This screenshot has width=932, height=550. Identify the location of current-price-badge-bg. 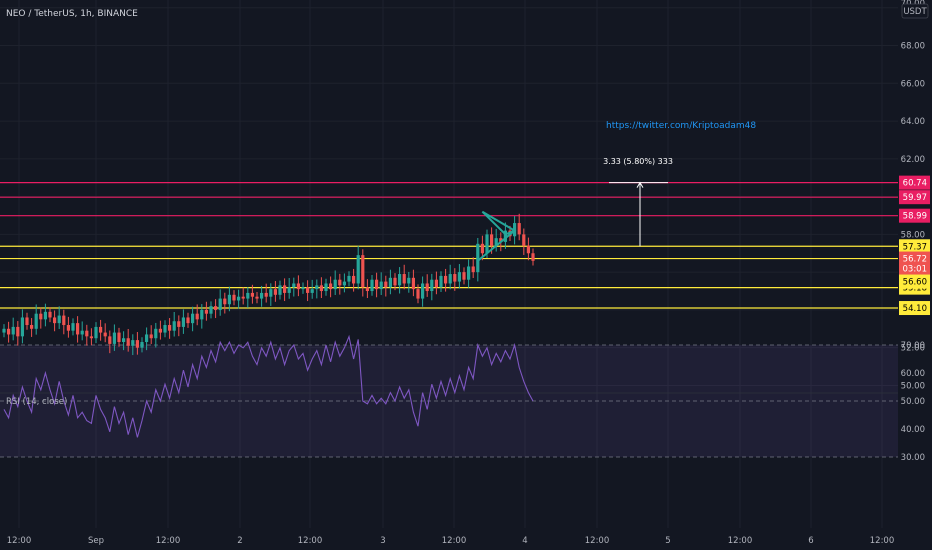
(914, 263).